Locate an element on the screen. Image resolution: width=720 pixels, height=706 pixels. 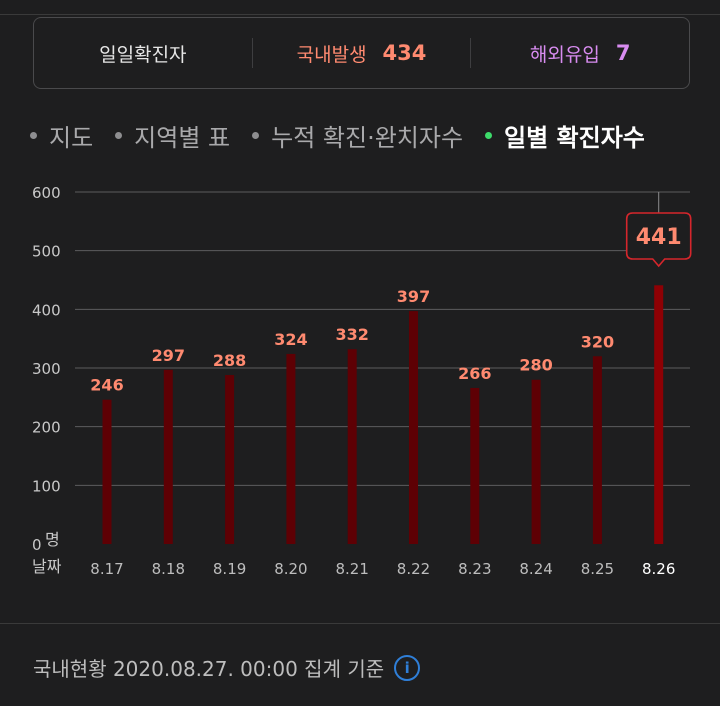
x-tick-label: 8.23 is located at coordinates (474, 569).